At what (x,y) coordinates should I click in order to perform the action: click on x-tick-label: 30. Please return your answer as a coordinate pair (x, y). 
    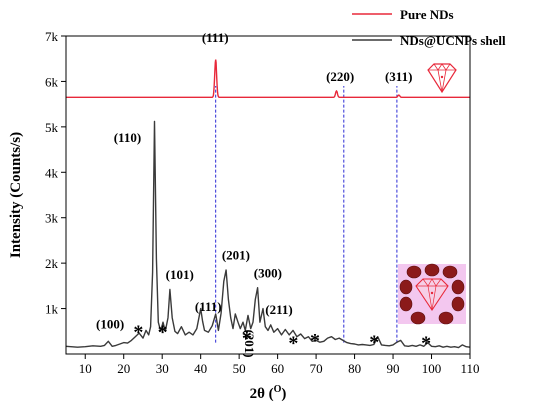
    Looking at the image, I should click on (162, 368).